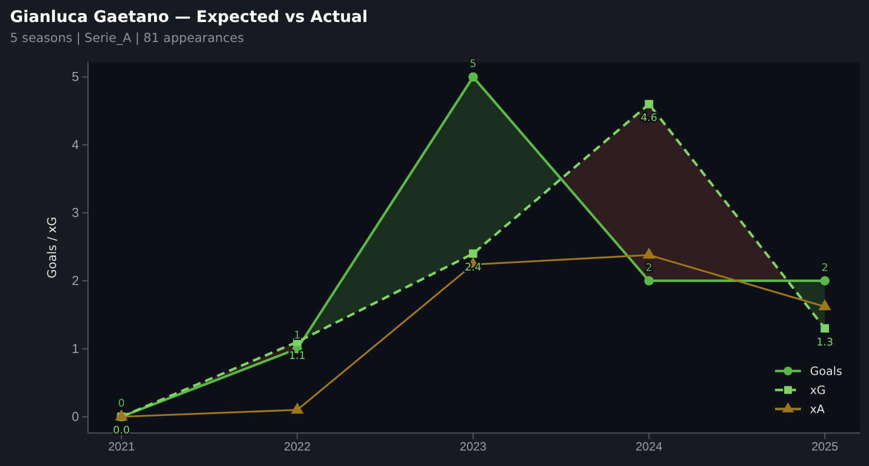 The width and height of the screenshot is (869, 466). Describe the element at coordinates (825, 342) in the screenshot. I see `data-label: 1.3` at that location.